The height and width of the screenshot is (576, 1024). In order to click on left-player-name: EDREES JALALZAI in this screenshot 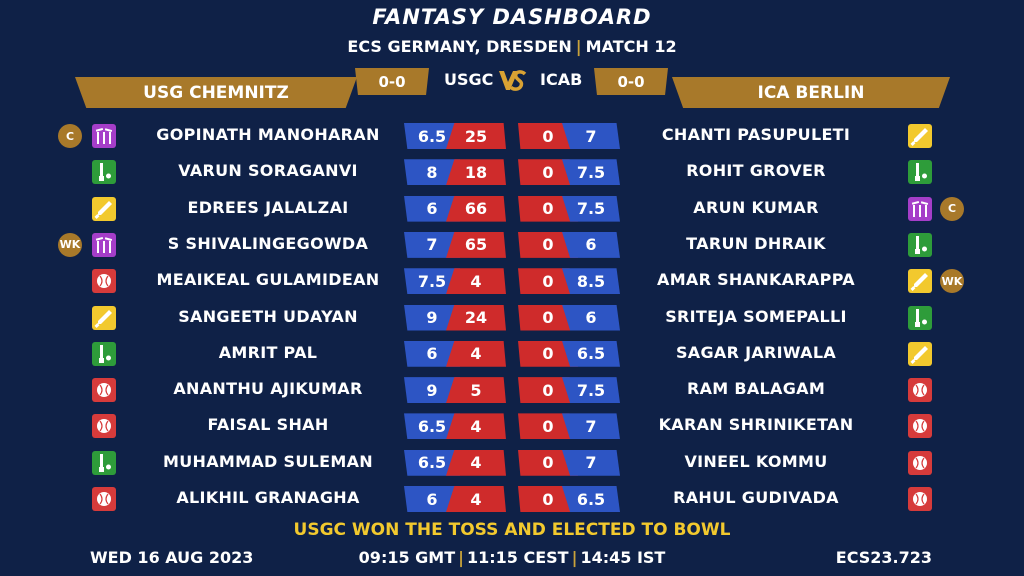, I will do `click(268, 207)`.